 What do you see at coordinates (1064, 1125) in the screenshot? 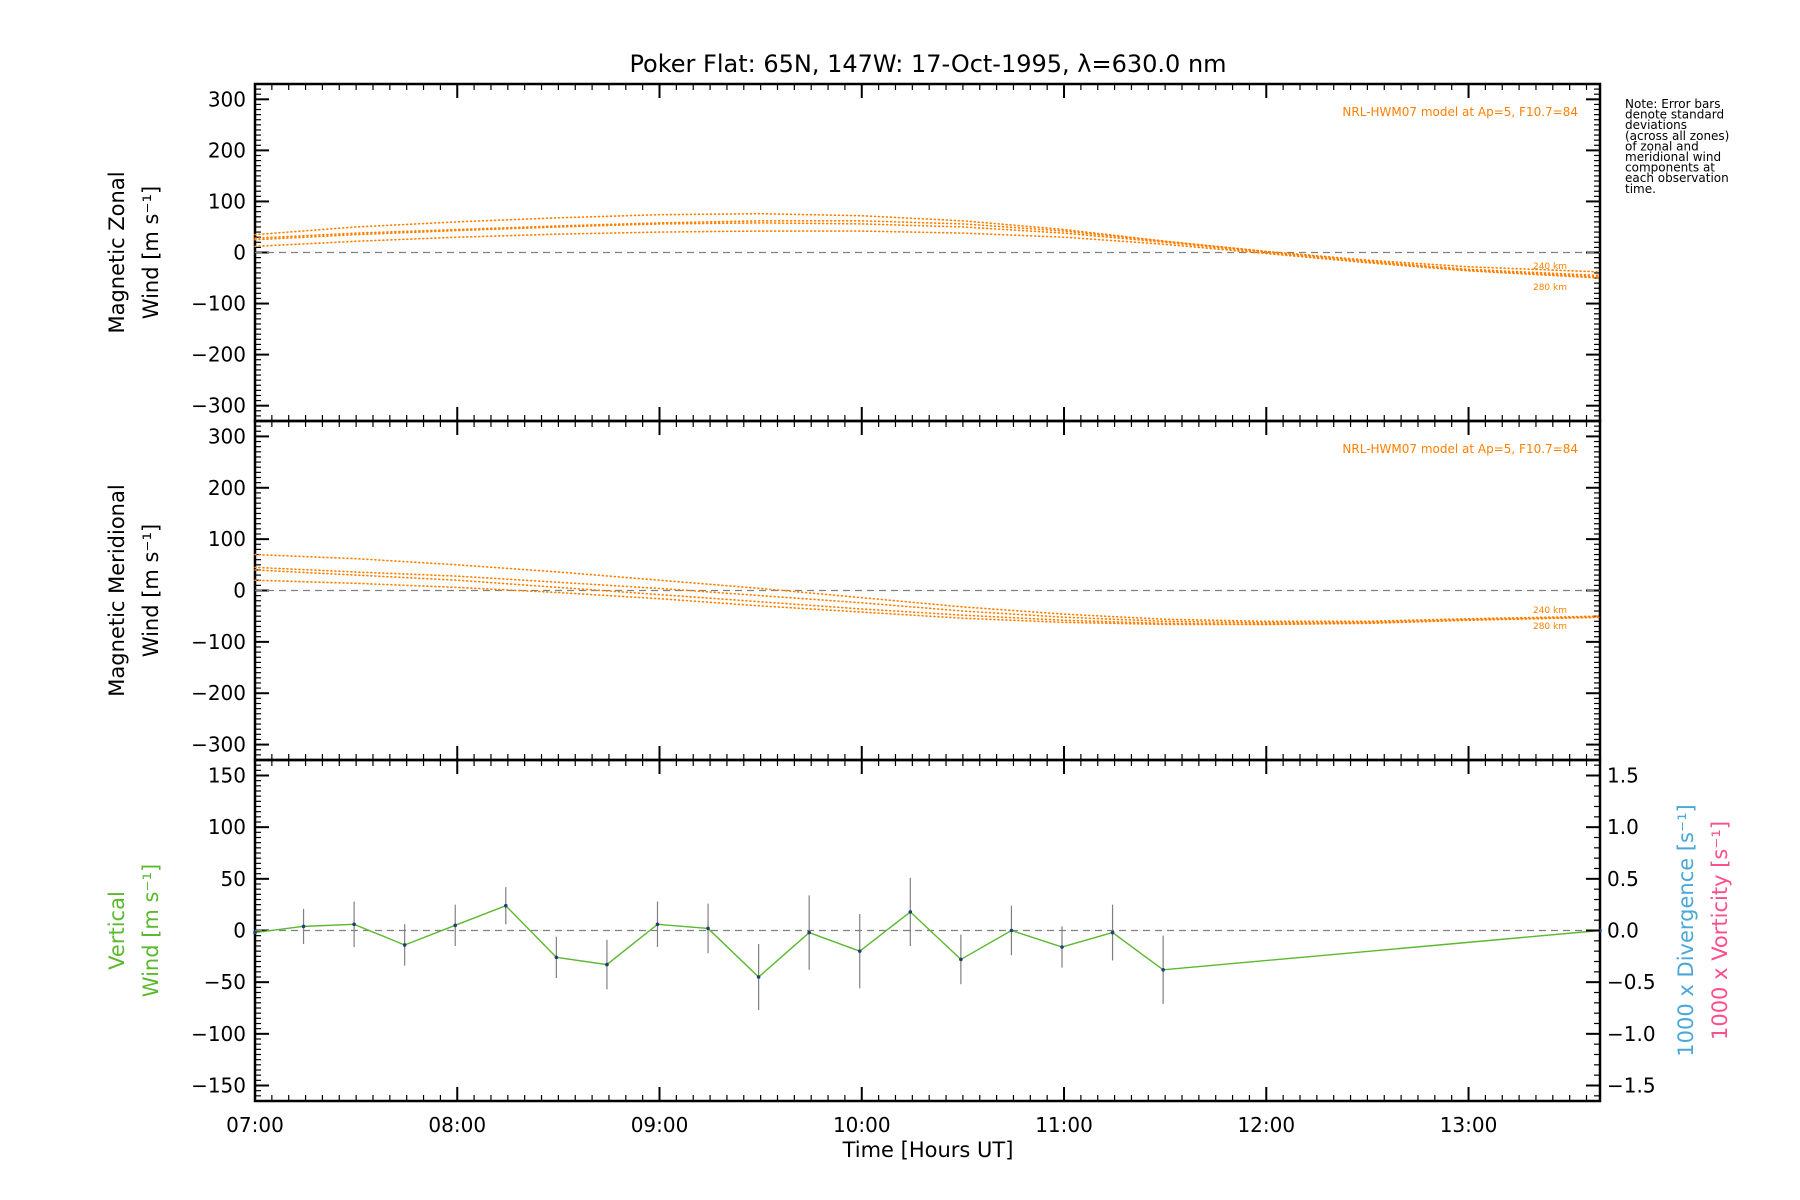
I see `x-tick-label: 11:00` at bounding box center [1064, 1125].